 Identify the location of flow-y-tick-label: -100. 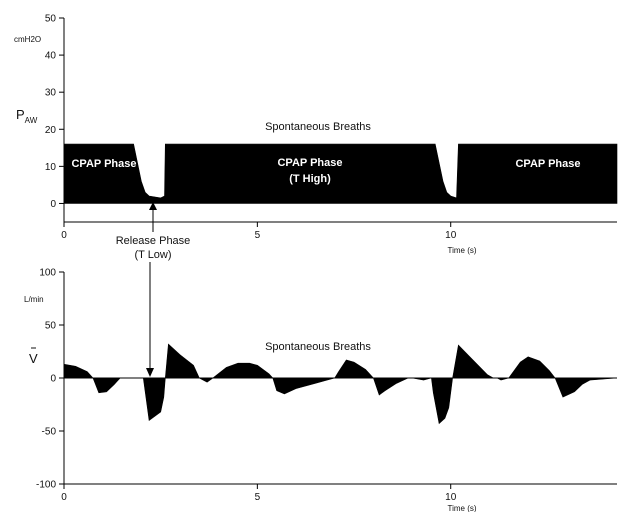
(46, 485).